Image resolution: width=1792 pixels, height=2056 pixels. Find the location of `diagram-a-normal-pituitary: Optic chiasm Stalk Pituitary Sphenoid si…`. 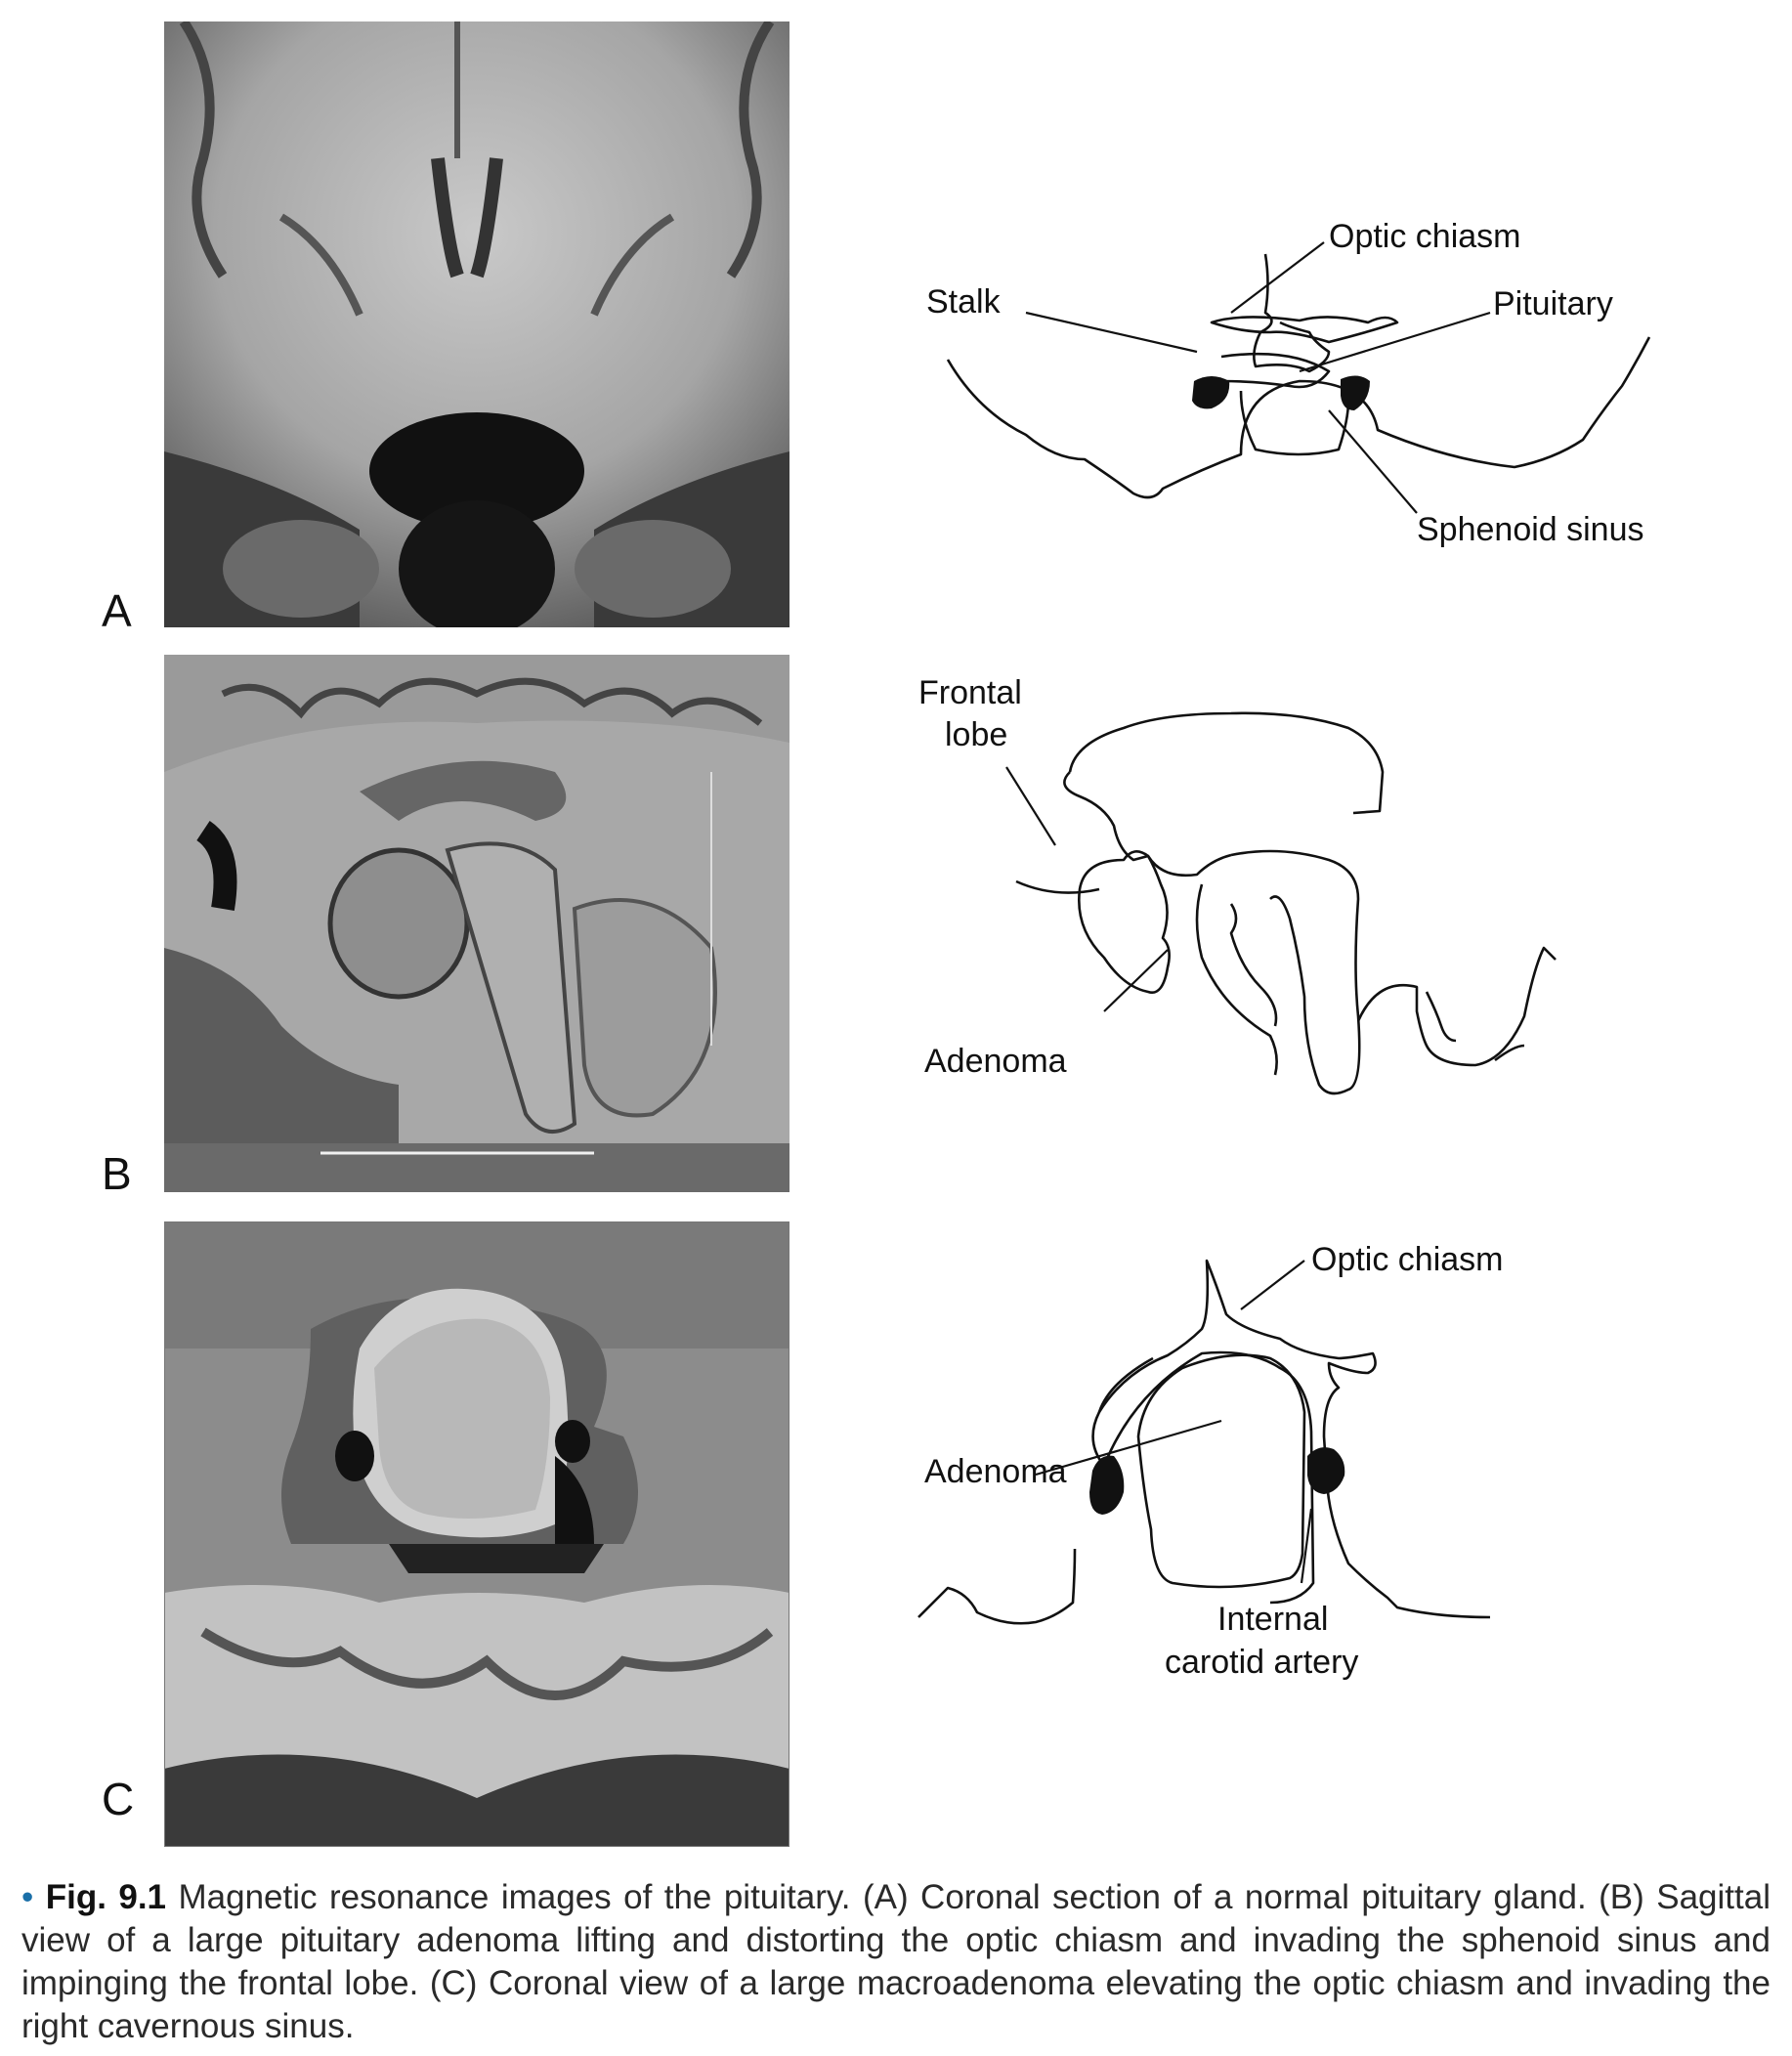

diagram-a-normal-pituitary: Optic chiasm Stalk Pituitary Sphenoid si… is located at coordinates (1288, 383).